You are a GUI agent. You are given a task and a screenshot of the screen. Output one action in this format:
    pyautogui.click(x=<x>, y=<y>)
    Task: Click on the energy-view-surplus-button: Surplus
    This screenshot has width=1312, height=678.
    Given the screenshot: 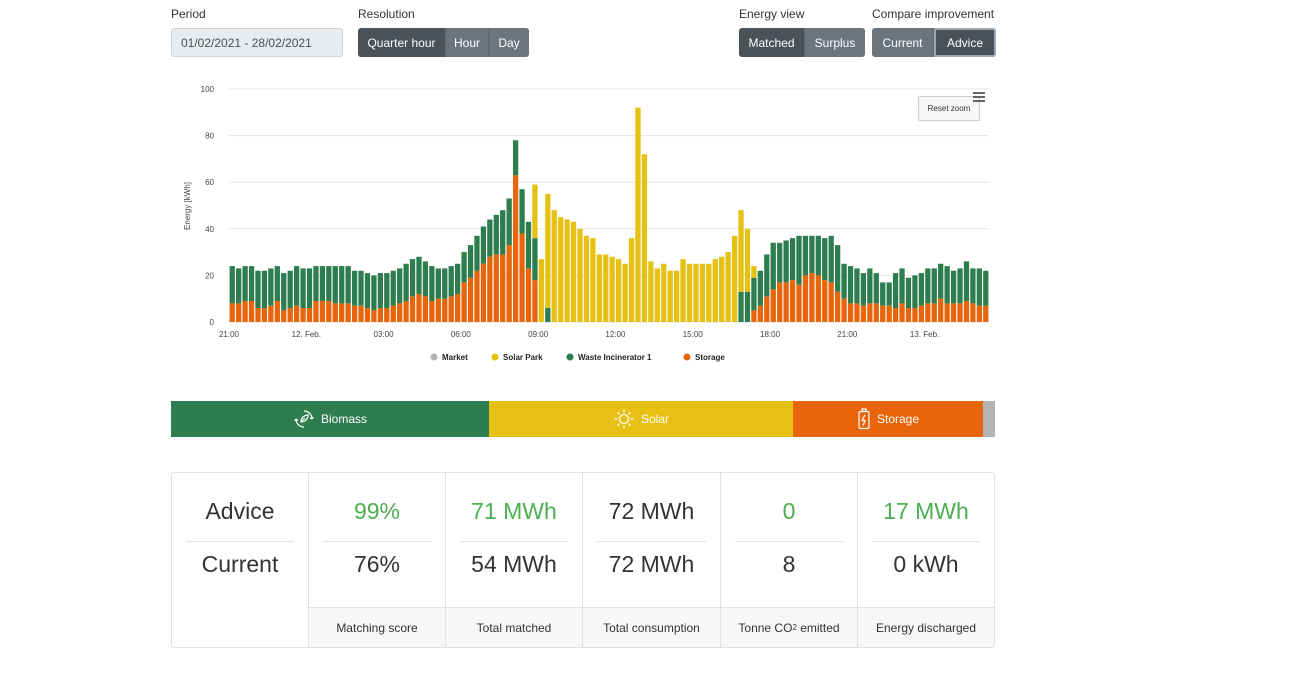 What is the action you would take?
    pyautogui.click(x=835, y=42)
    